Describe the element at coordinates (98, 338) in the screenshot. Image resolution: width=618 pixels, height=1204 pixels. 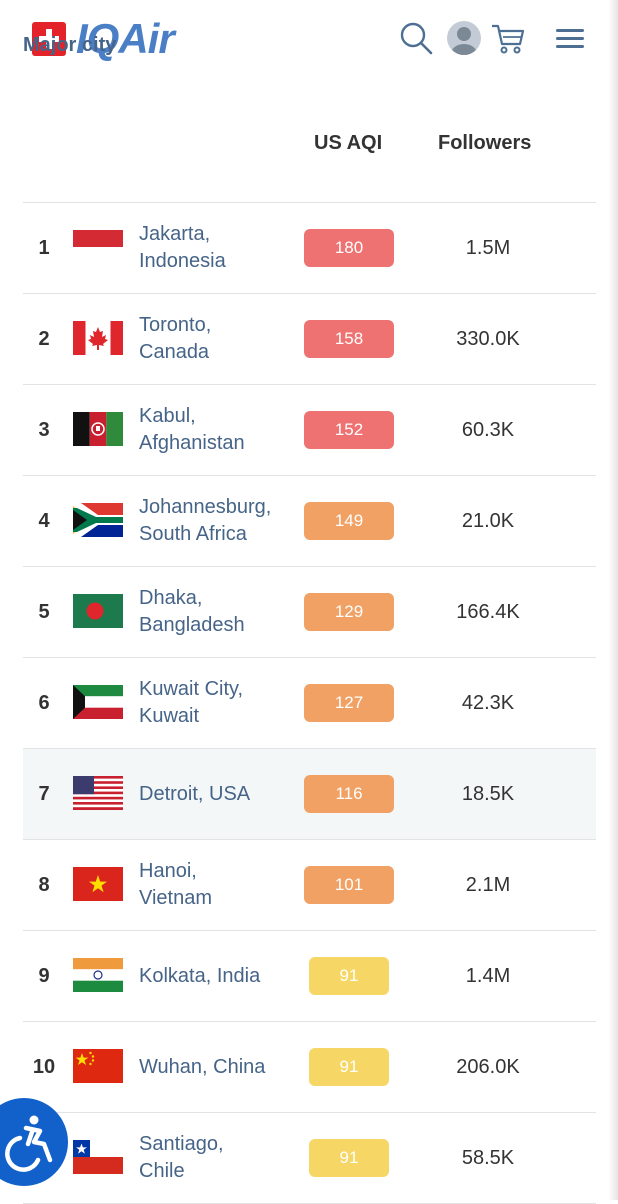
I see `canada-flag-icon` at that location.